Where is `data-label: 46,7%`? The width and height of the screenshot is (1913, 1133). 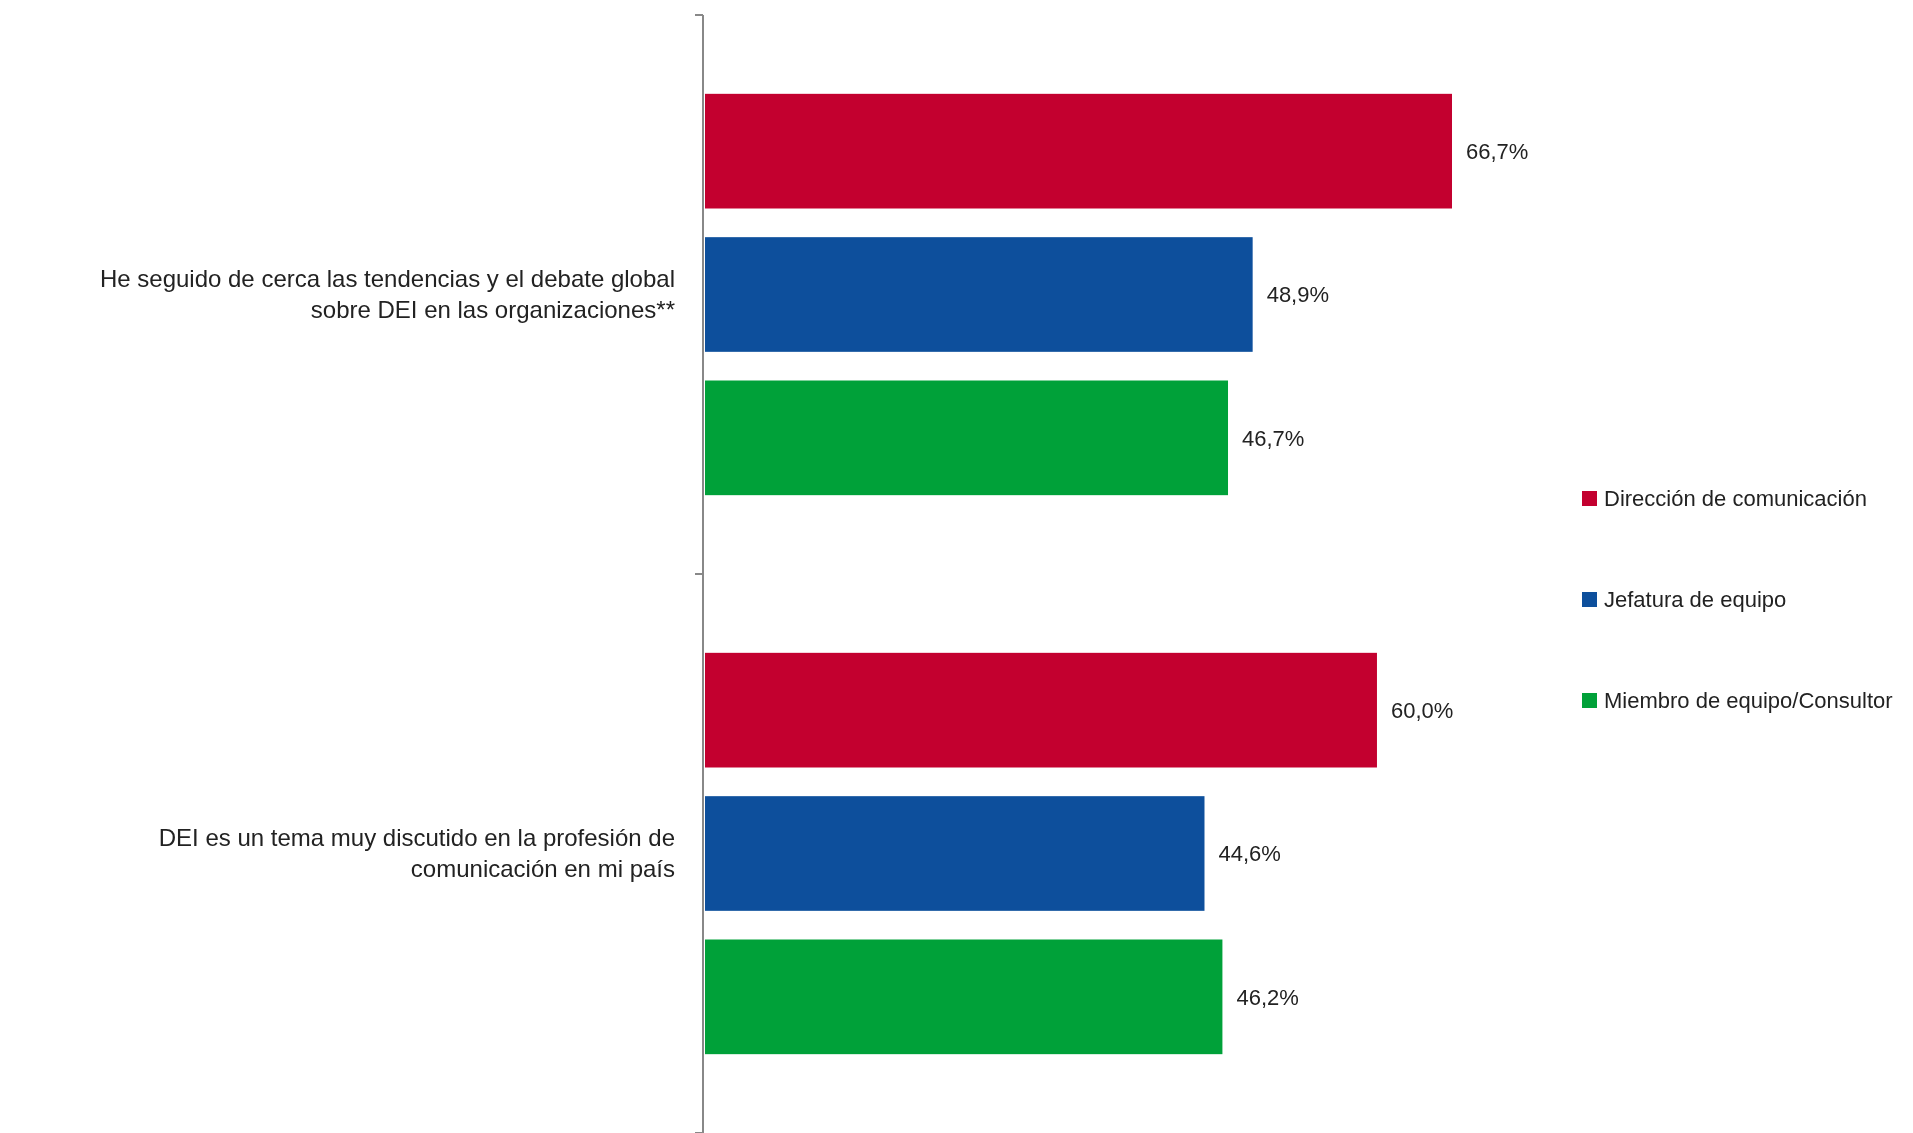
data-label: 46,7% is located at coordinates (1273, 438).